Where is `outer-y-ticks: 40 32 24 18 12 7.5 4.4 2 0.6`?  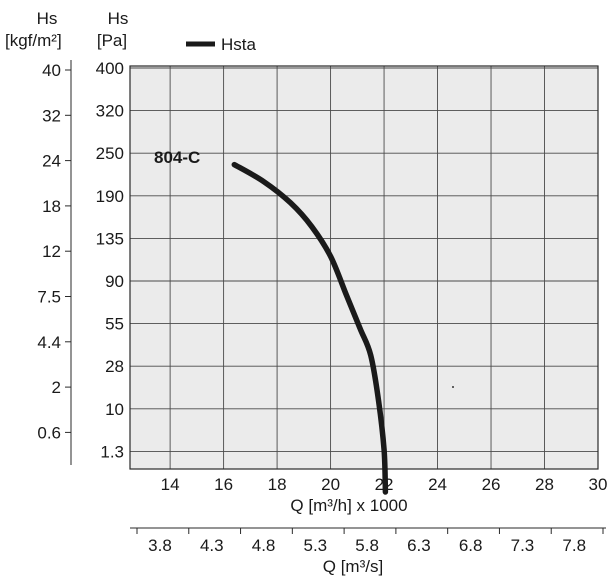 outer-y-ticks: 40 32 24 18 12 7.5 4.4 2 0.6 is located at coordinates (54, 251).